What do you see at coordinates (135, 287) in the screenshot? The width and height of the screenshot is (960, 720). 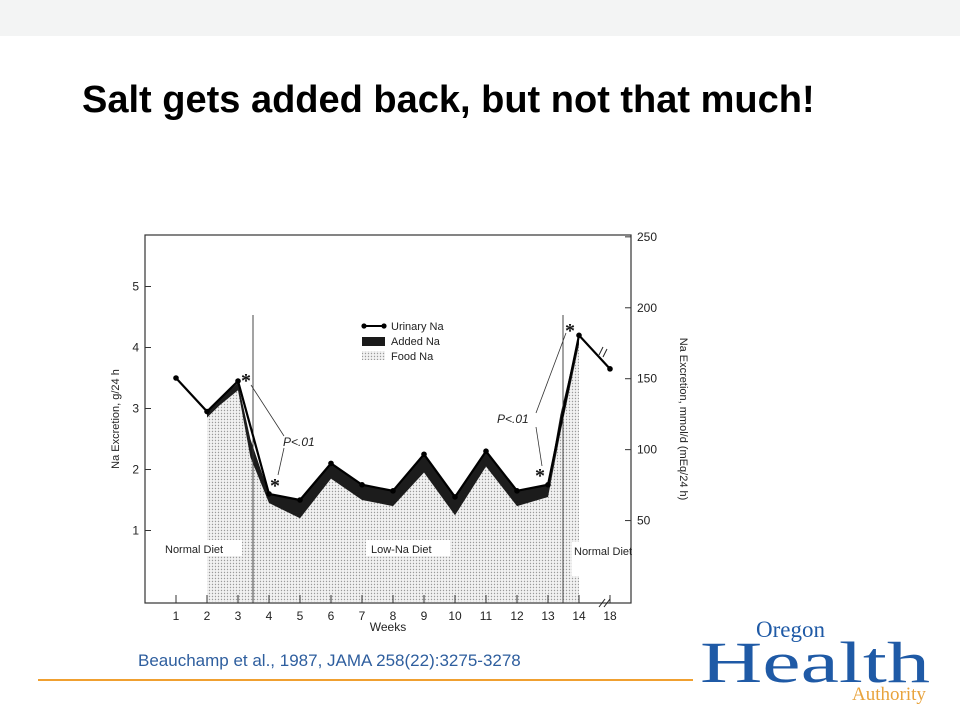 I see `left-tick-label-5: 5` at bounding box center [135, 287].